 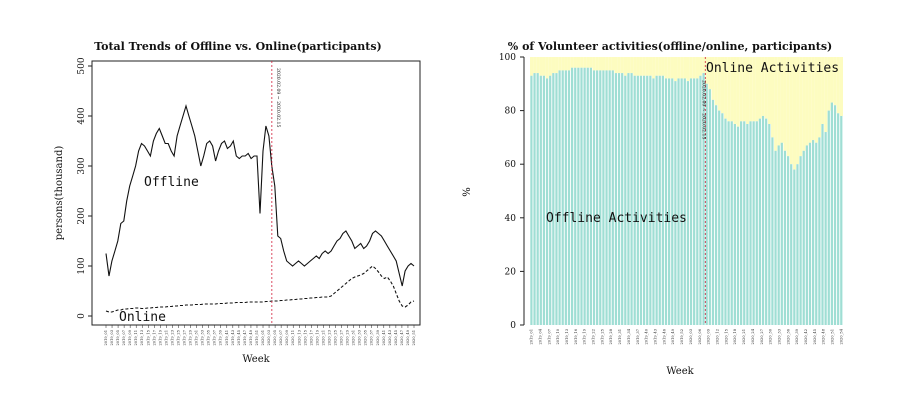 What do you see at coordinates (203, 337) in the screenshot?
I see `left-x-tick-label: 2019_33` at bounding box center [203, 337].